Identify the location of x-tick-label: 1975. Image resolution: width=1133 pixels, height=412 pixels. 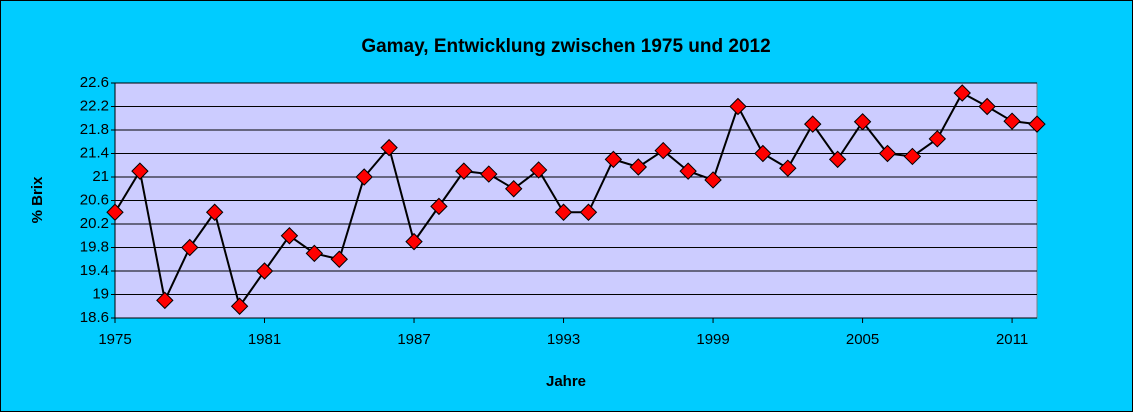
(114, 339).